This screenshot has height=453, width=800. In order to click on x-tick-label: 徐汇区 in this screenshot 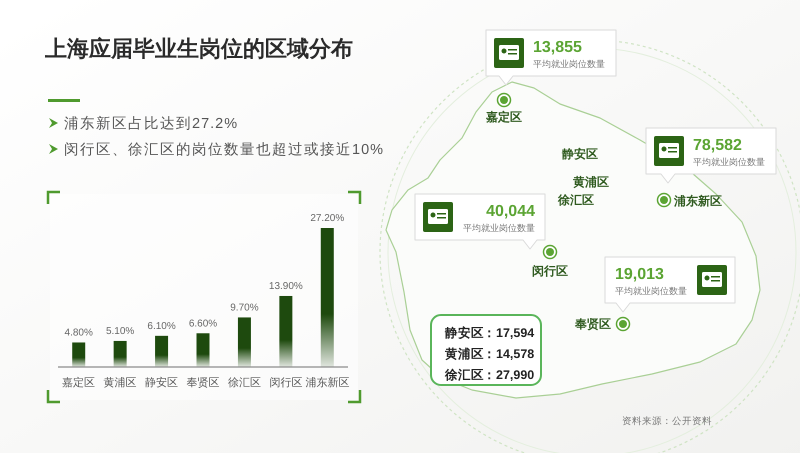, I will do `click(244, 383)`.